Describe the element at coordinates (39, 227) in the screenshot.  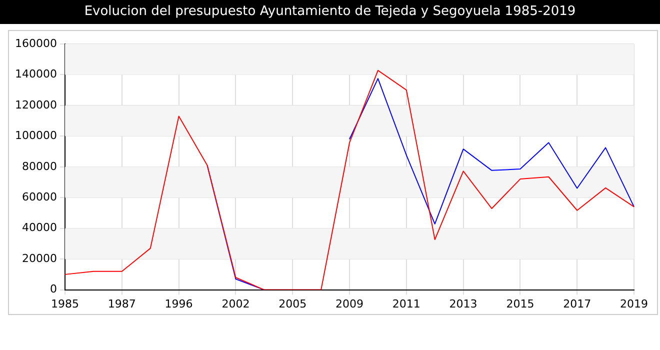
I see `y-tick-label: 40000` at that location.